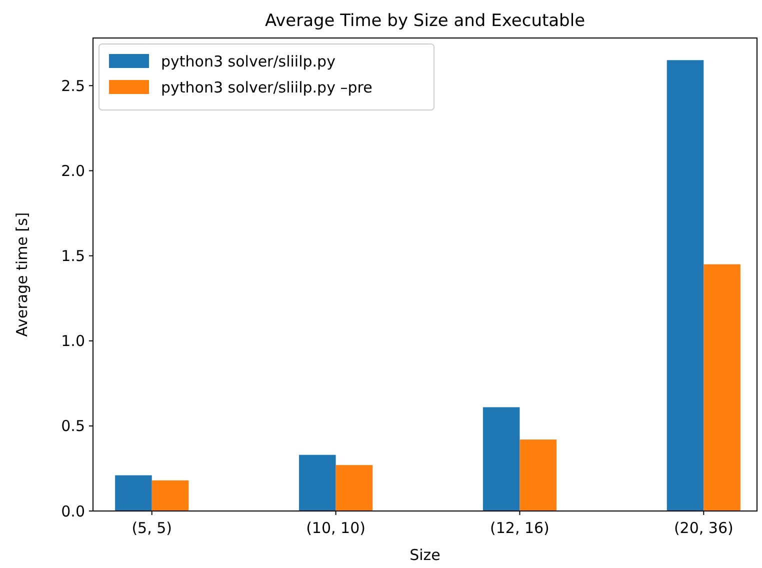  What do you see at coordinates (73, 171) in the screenshot?
I see `y-tick-label: 2.0` at bounding box center [73, 171].